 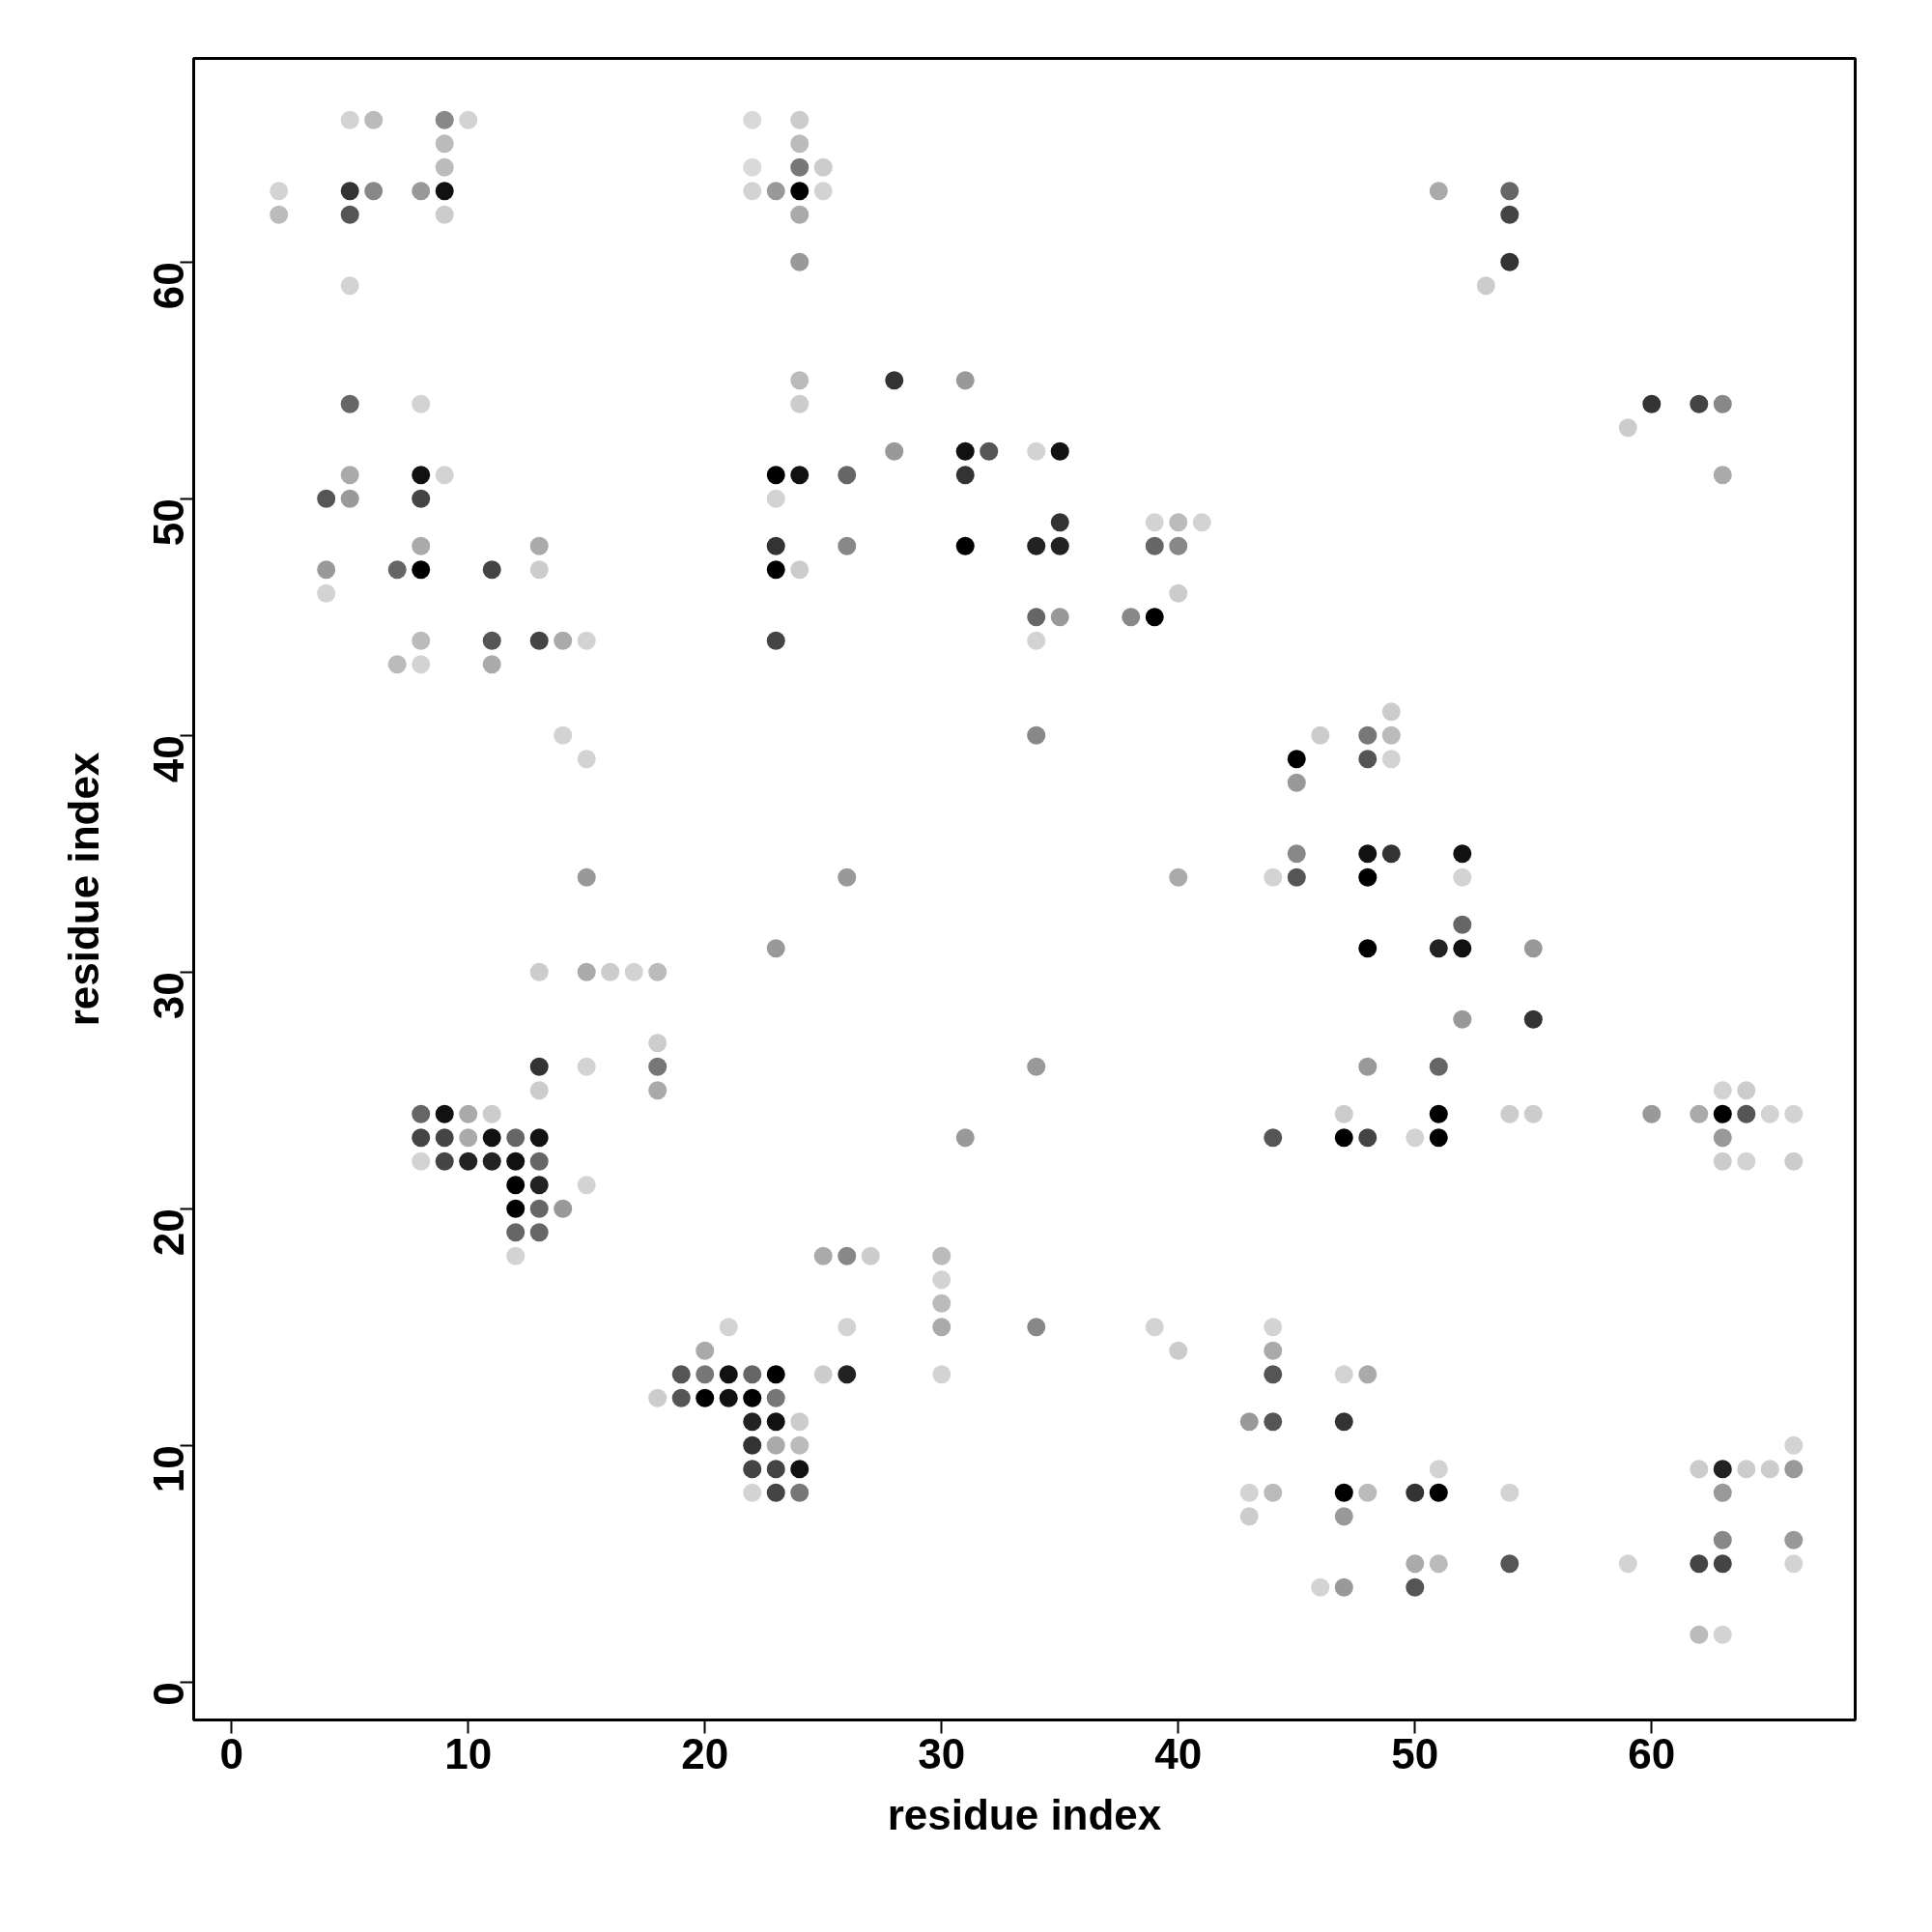 What do you see at coordinates (168, 286) in the screenshot?
I see `y-tick-label: 60` at bounding box center [168, 286].